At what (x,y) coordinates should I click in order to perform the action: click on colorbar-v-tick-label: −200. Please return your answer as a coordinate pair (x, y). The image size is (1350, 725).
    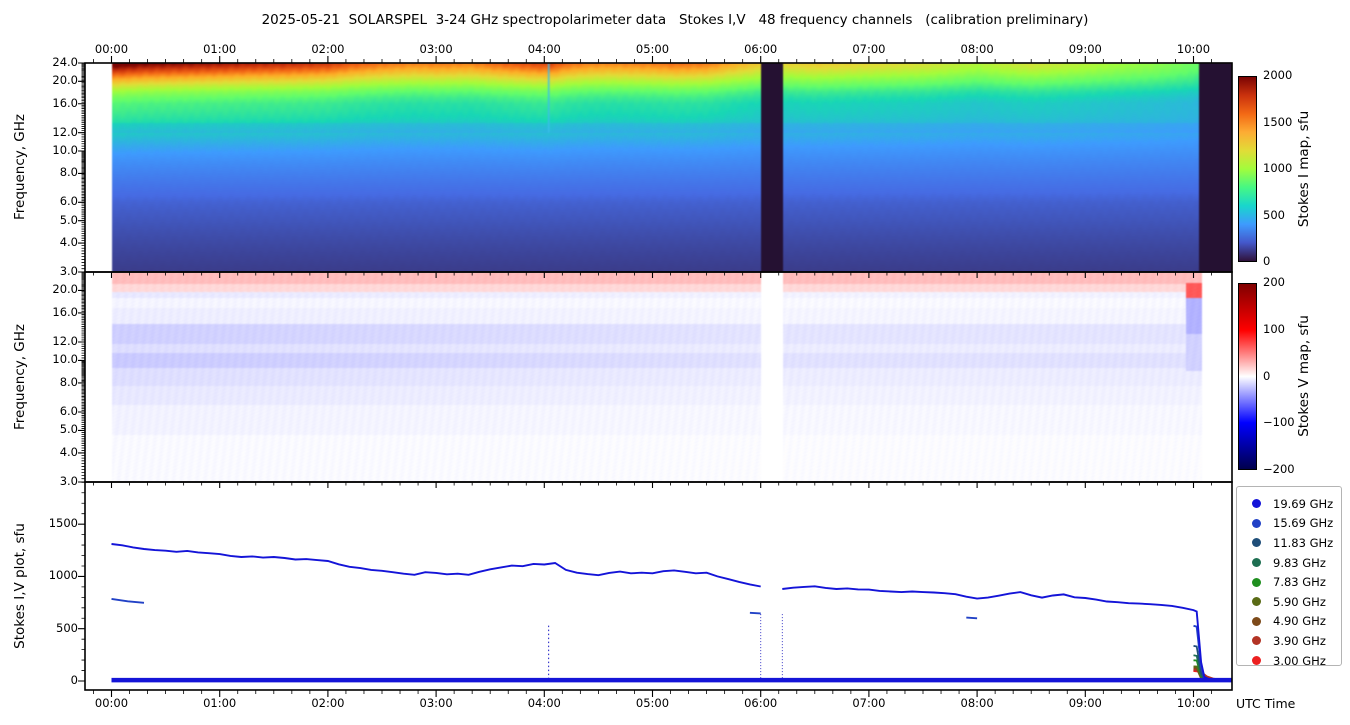
    Looking at the image, I should click on (1279, 469).